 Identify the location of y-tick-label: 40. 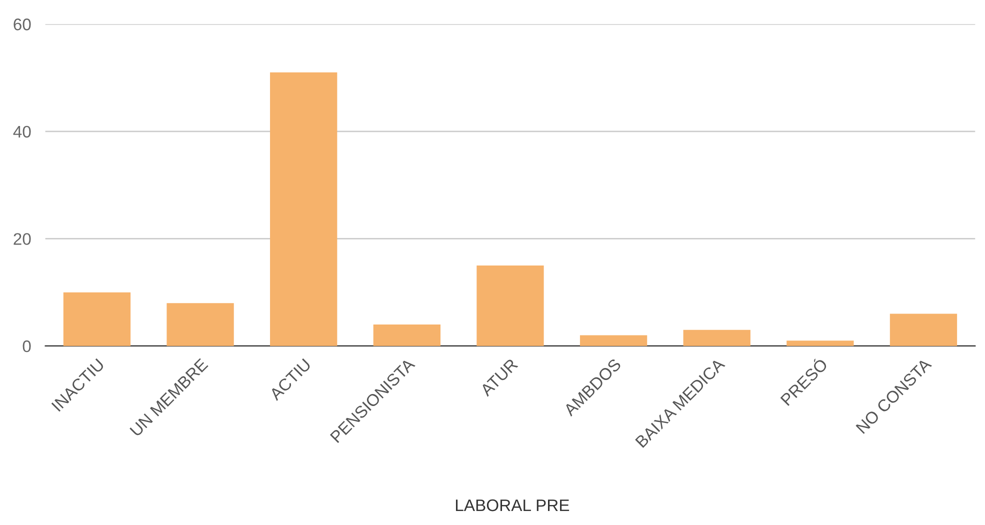
(22, 132).